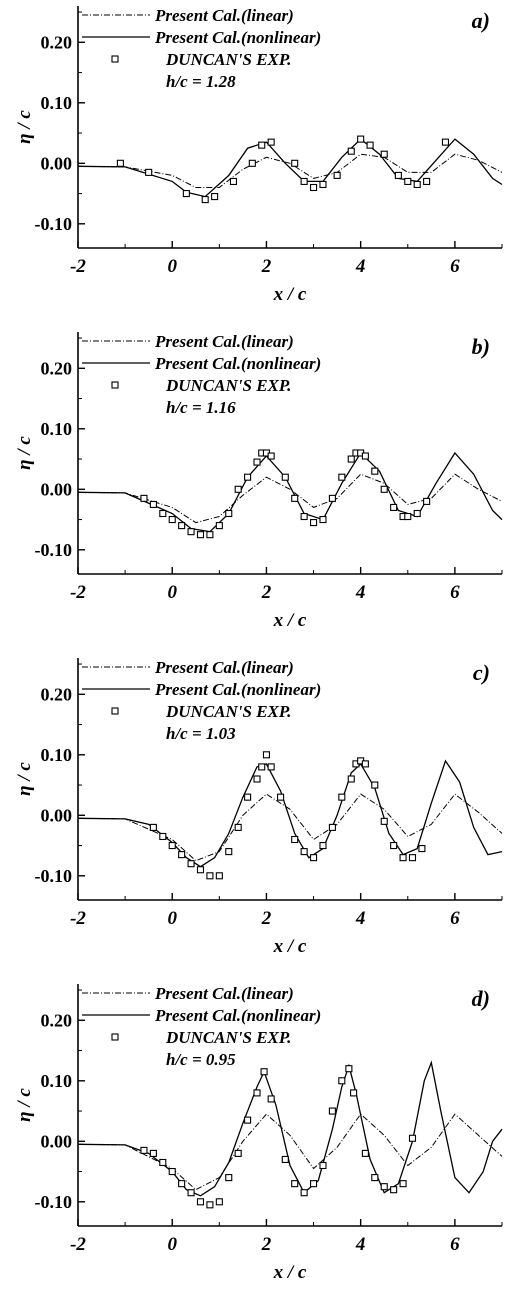 The width and height of the screenshot is (505, 1304). I want to click on panel-label: a), so click(481, 20).